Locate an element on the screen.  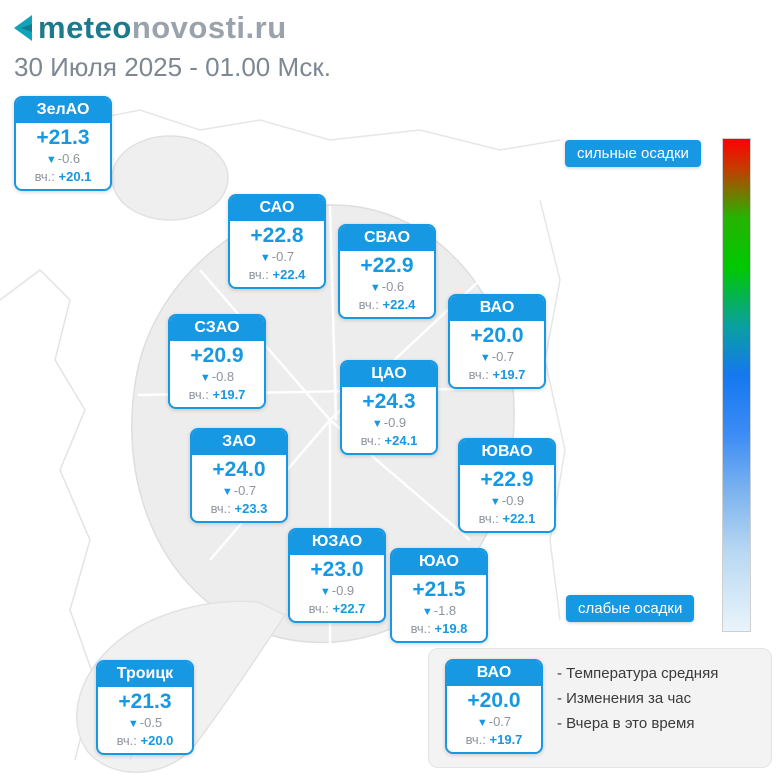
district-temp: +21.5 is located at coordinates (439, 589).